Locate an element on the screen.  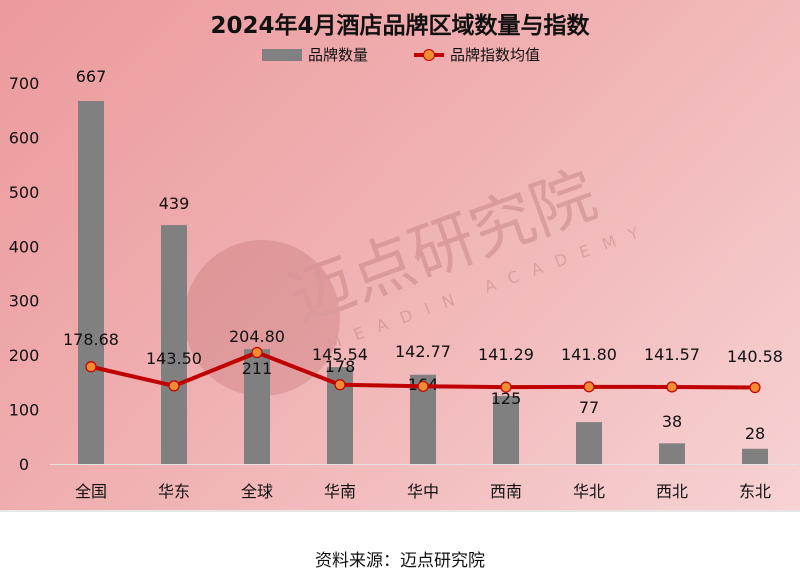
bar-value-label: 211 is located at coordinates (257, 368).